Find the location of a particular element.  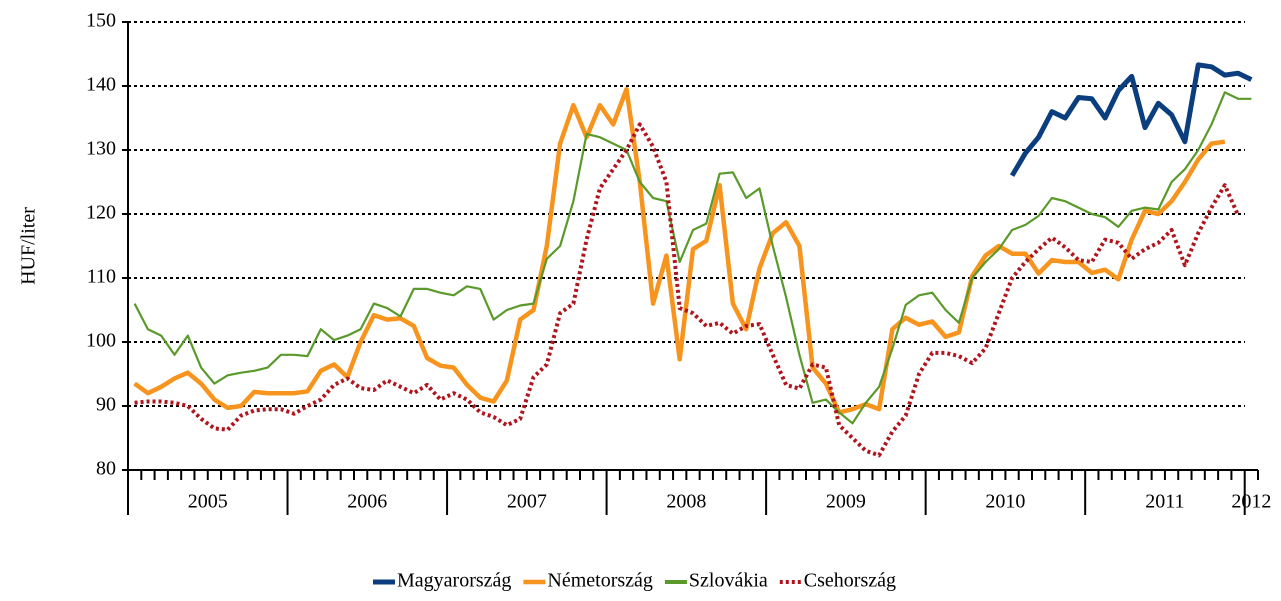

x-group-label: 2010 is located at coordinates (1005, 502).